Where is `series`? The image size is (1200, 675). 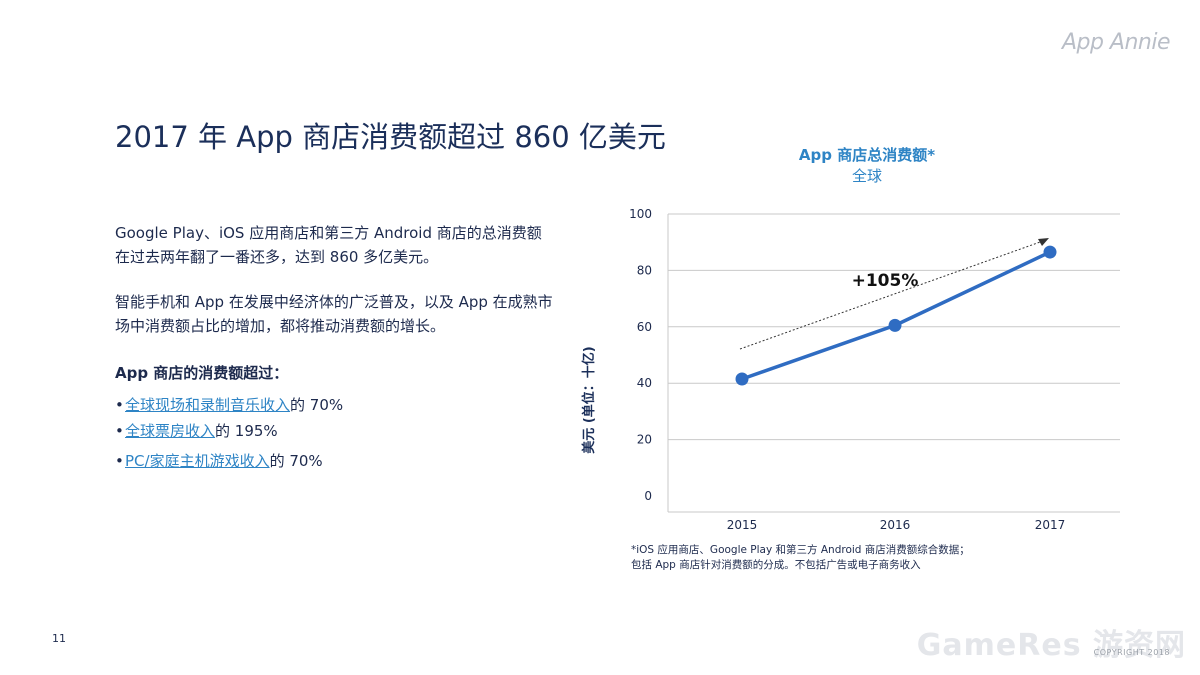 series is located at coordinates (896, 315).